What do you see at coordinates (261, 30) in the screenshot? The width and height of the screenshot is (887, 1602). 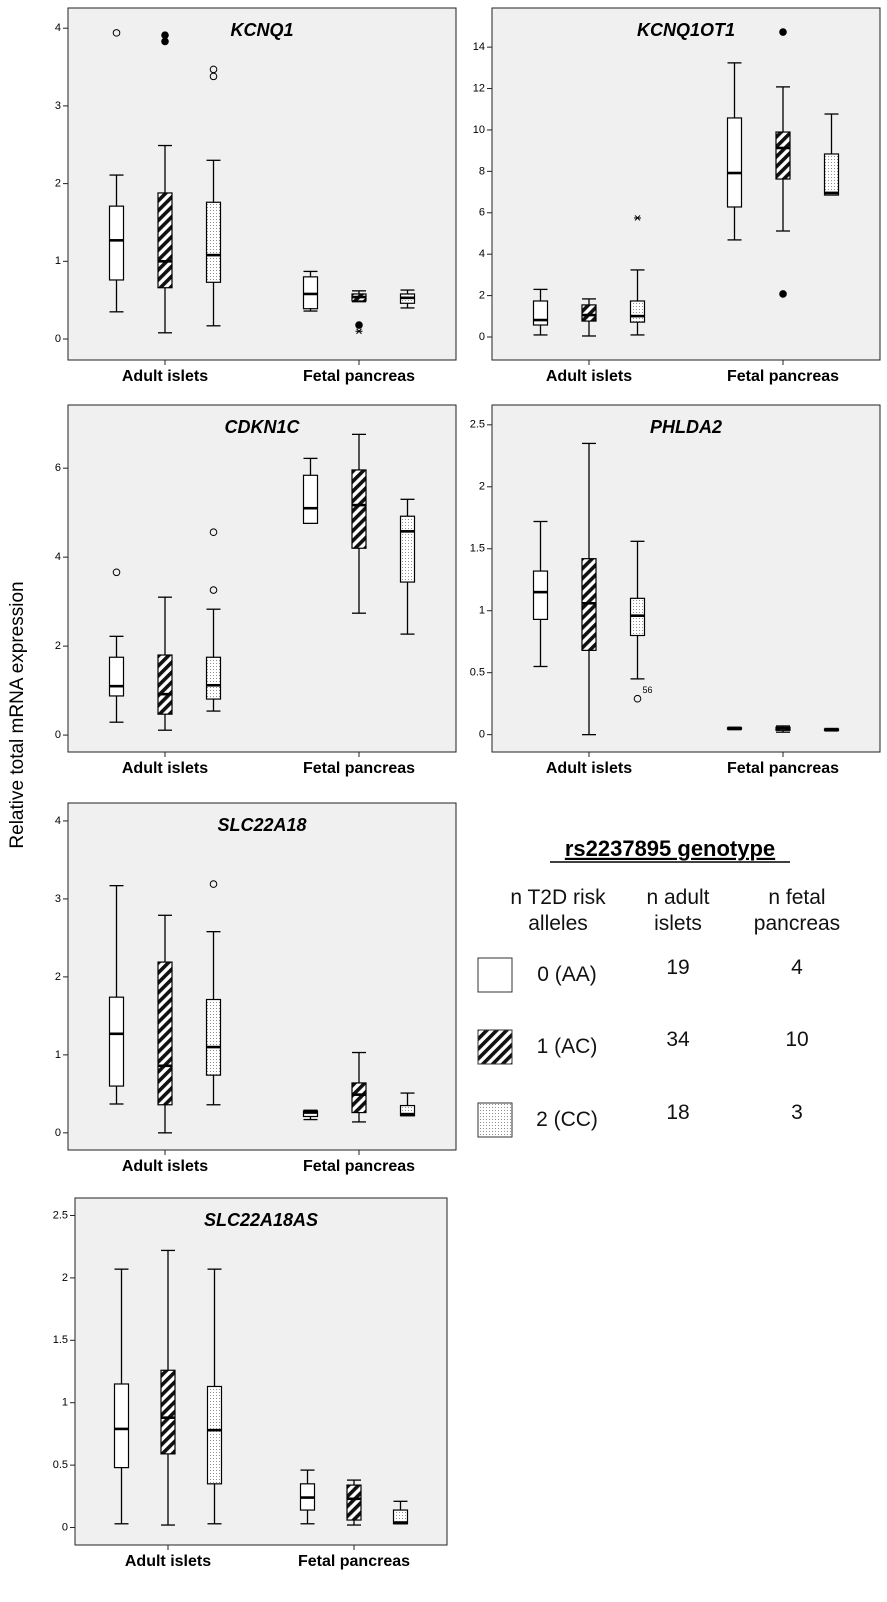 I see `chart-title: KCNQ1` at bounding box center [261, 30].